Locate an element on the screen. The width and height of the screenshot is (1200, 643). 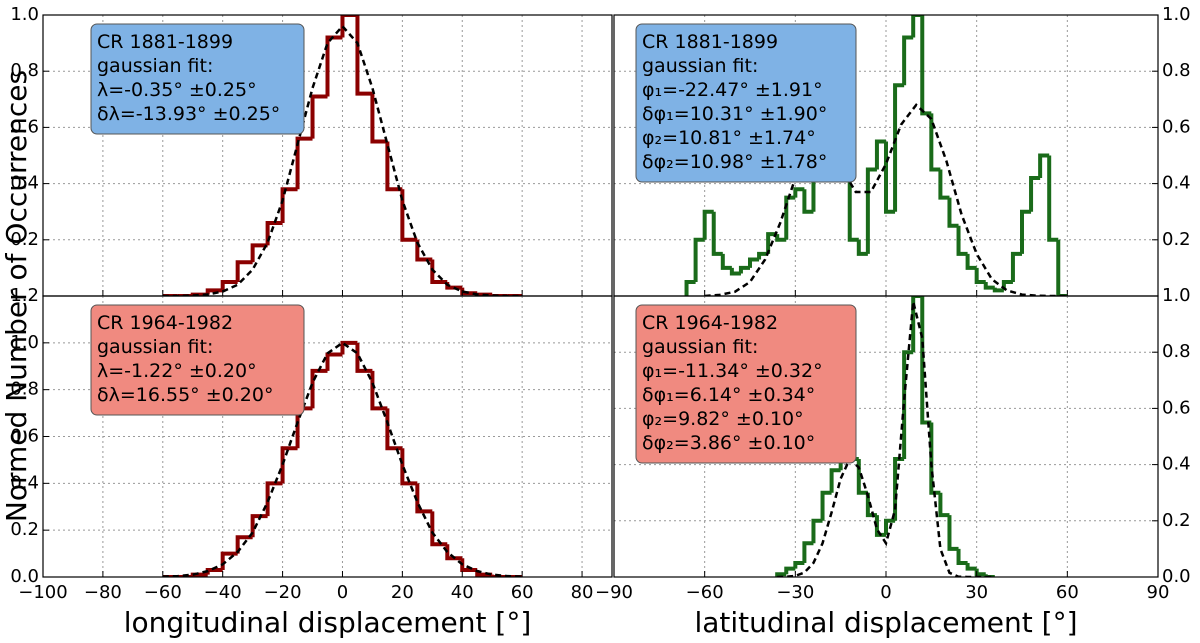
x-tick-label: 30 is located at coordinates (976, 592).